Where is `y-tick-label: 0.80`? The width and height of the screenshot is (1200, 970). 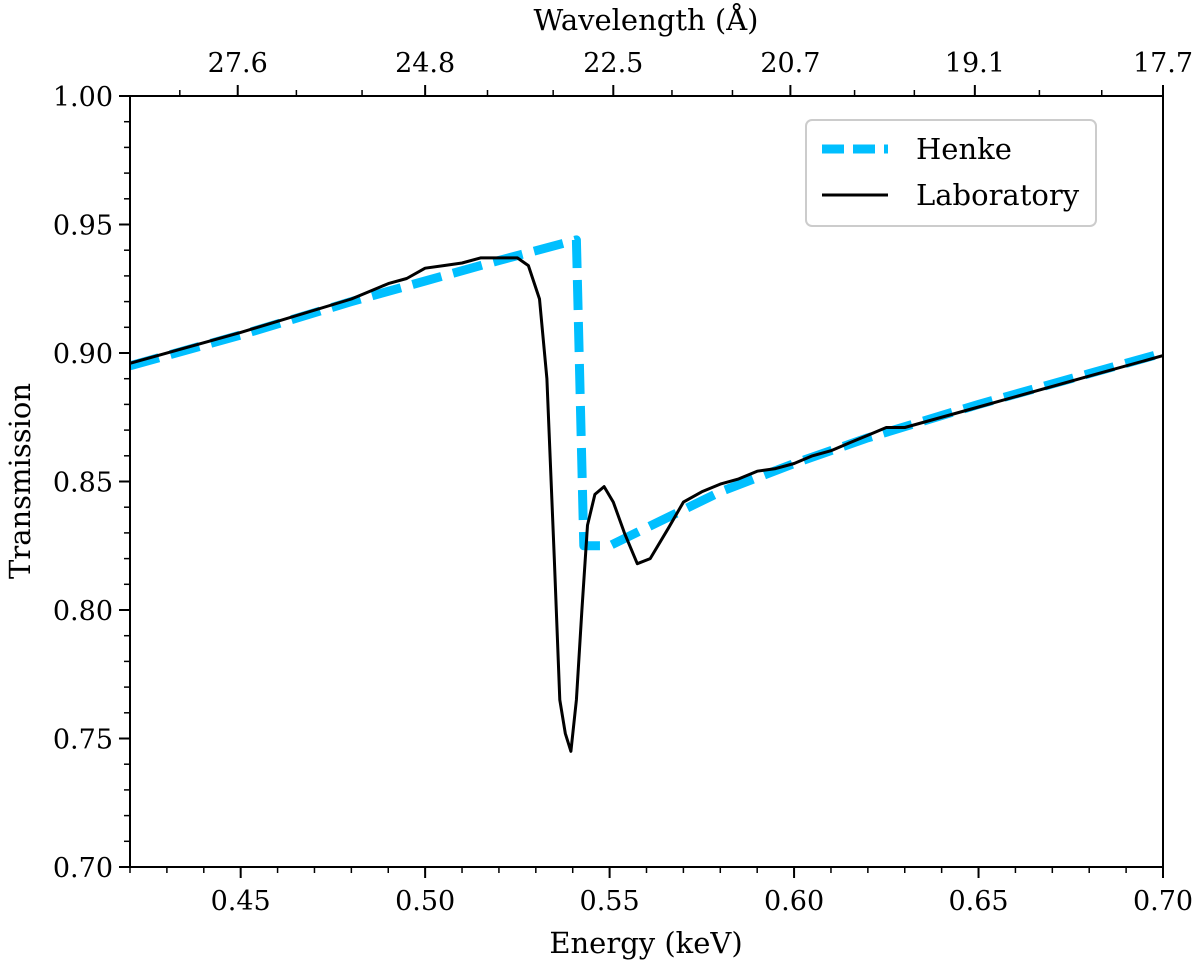 y-tick-label: 0.80 is located at coordinates (83, 611).